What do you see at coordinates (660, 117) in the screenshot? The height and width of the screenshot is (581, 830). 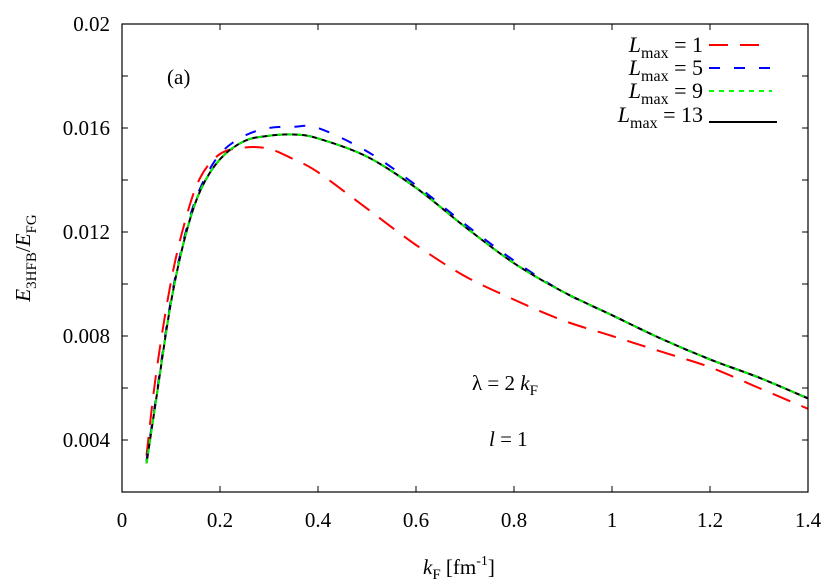 I see `svg-text: Lmax = 13` at bounding box center [660, 117].